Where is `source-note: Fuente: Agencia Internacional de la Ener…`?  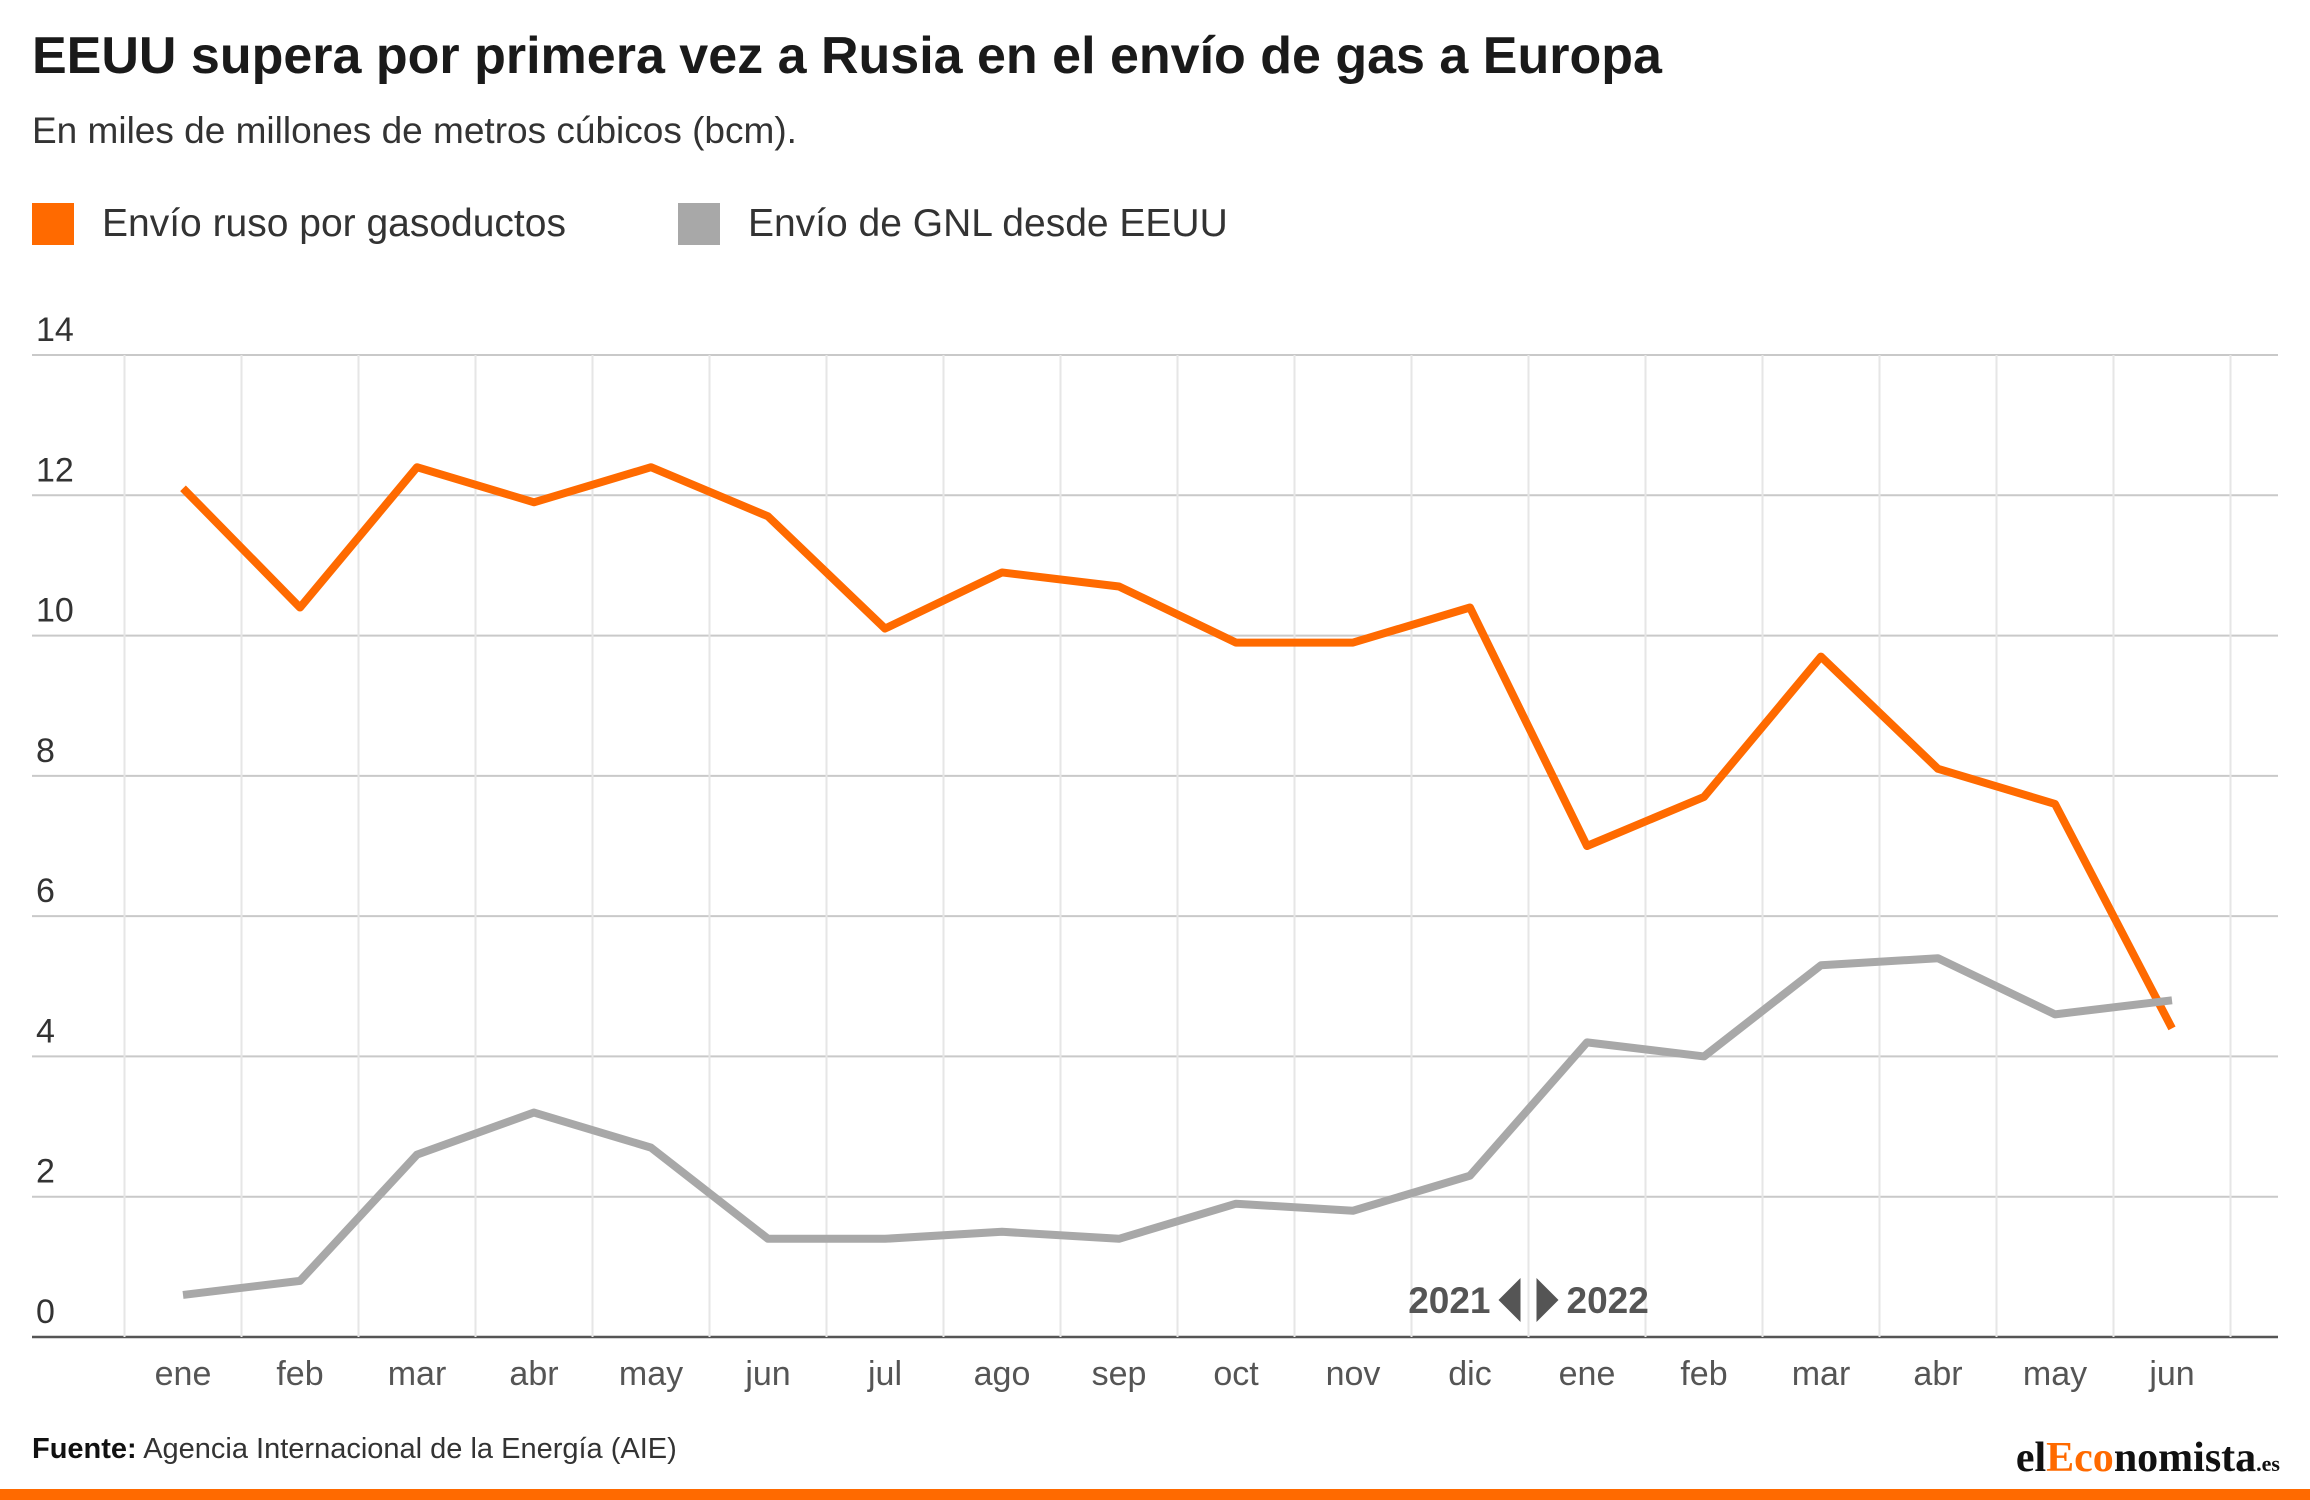
source-note: Fuente: Agencia Internacional de la Ener… is located at coordinates (354, 1449).